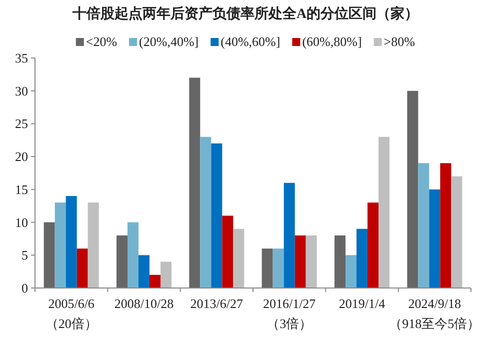 The height and width of the screenshot is (338, 491). What do you see at coordinates (250, 41) in the screenshot?
I see `legend-label: (40%,60%]` at bounding box center [250, 41].